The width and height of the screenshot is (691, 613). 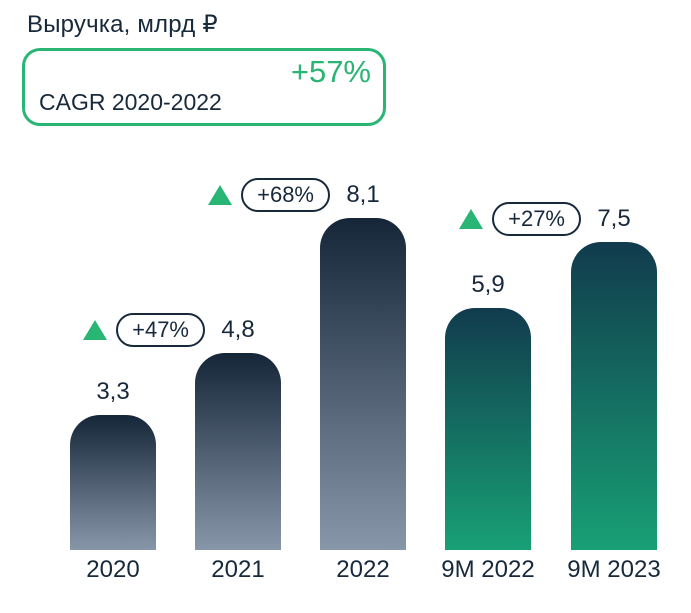 I want to click on growth-badge-pill-2022: +68%, so click(x=285, y=195).